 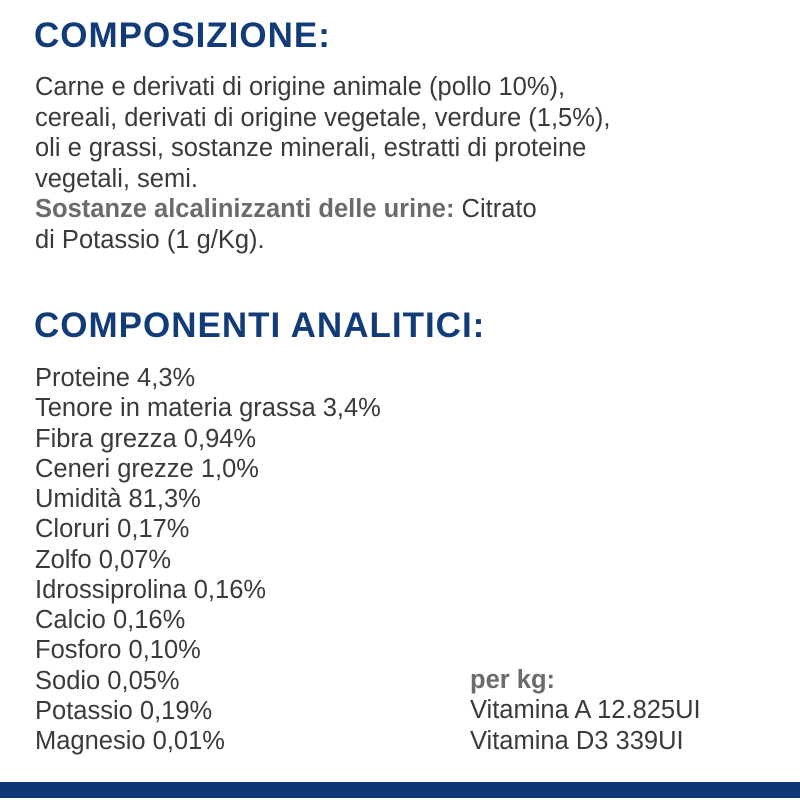 I want to click on list-item: Idrossiprolina 0,16%, so click(x=151, y=589).